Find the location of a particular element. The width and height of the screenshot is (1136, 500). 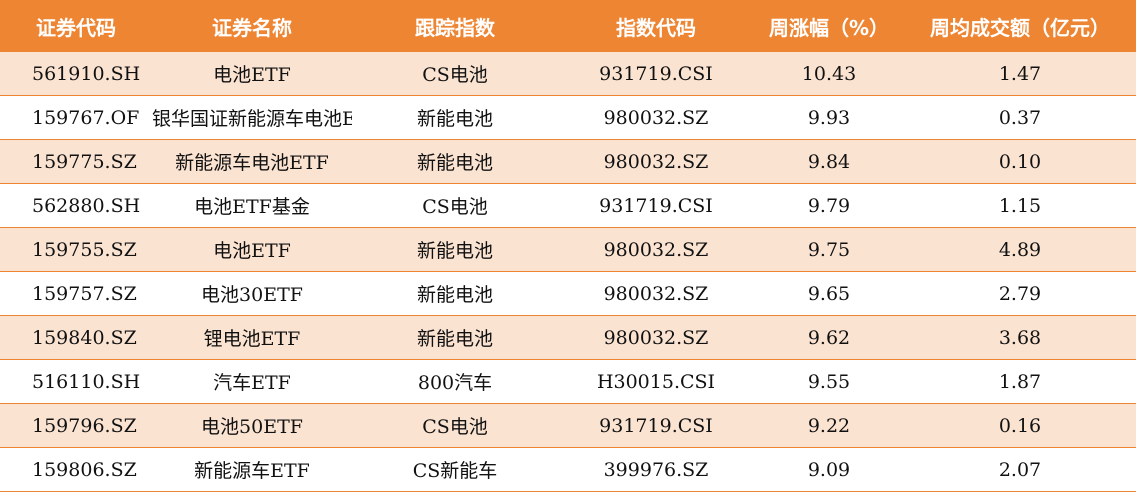

cell-security-code: 562880.SH is located at coordinates (86, 205).